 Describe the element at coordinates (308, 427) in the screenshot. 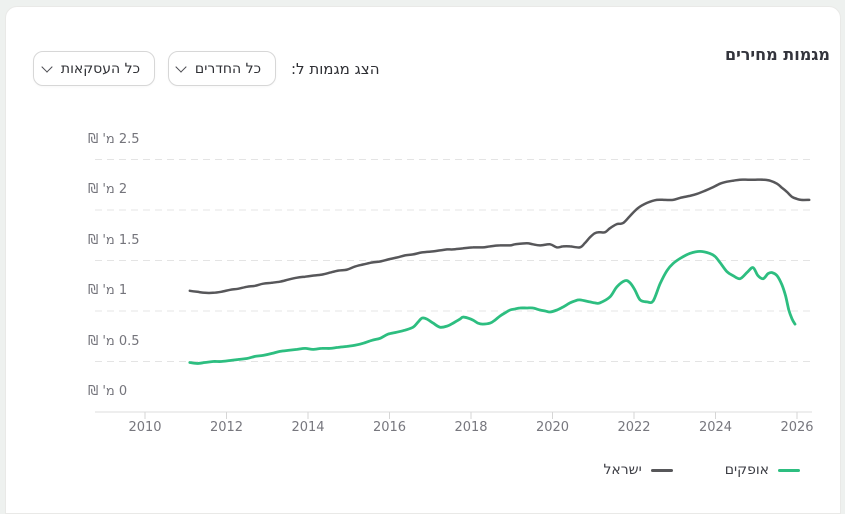

I see `x-axis-label: 2014` at that location.